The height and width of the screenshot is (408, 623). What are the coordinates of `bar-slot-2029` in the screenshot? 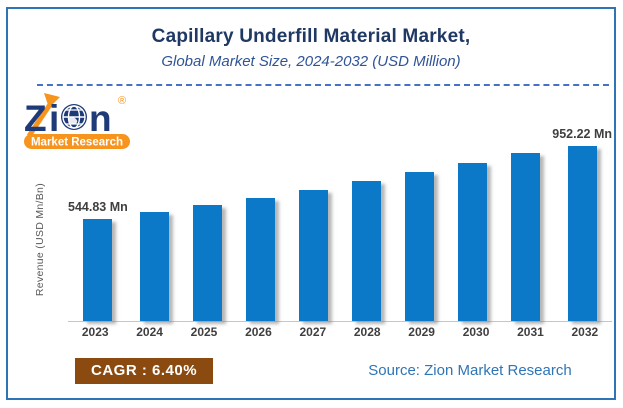 It's located at (419, 224).